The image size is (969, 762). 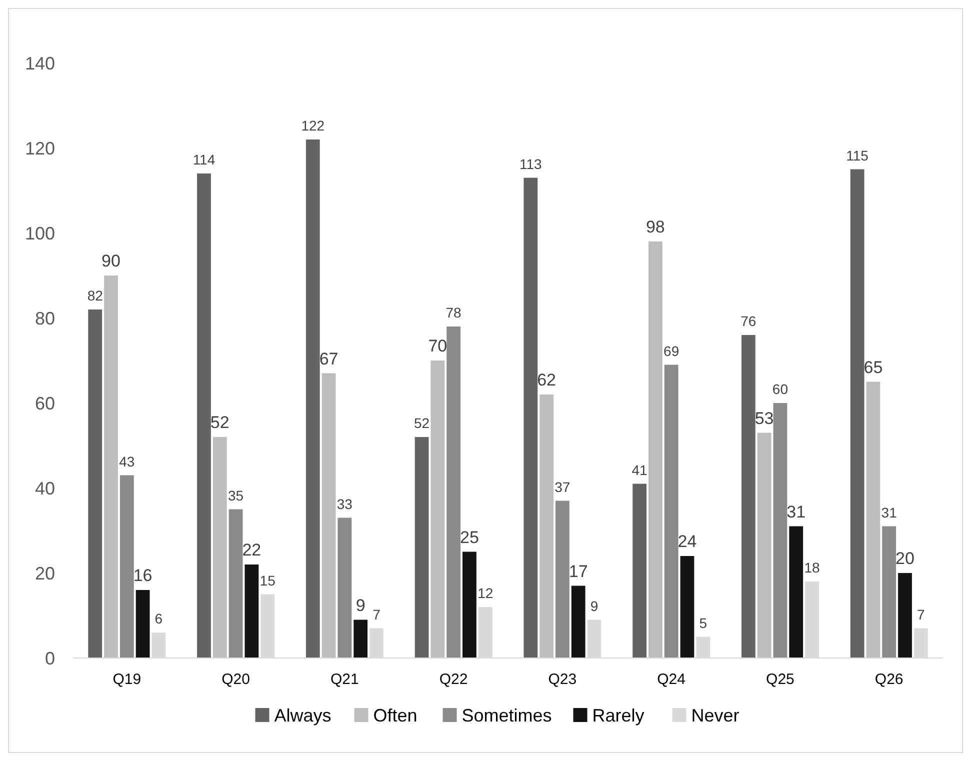 I want to click on x-tick-label: Q21, so click(x=344, y=679).